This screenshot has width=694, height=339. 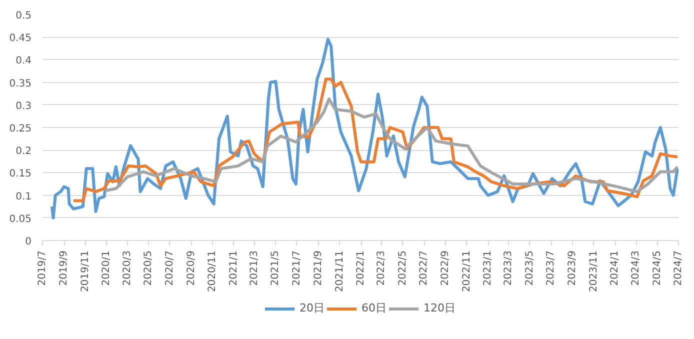 What do you see at coordinates (20, 174) in the screenshot?
I see `y-tick-label: 0.15` at bounding box center [20, 174].